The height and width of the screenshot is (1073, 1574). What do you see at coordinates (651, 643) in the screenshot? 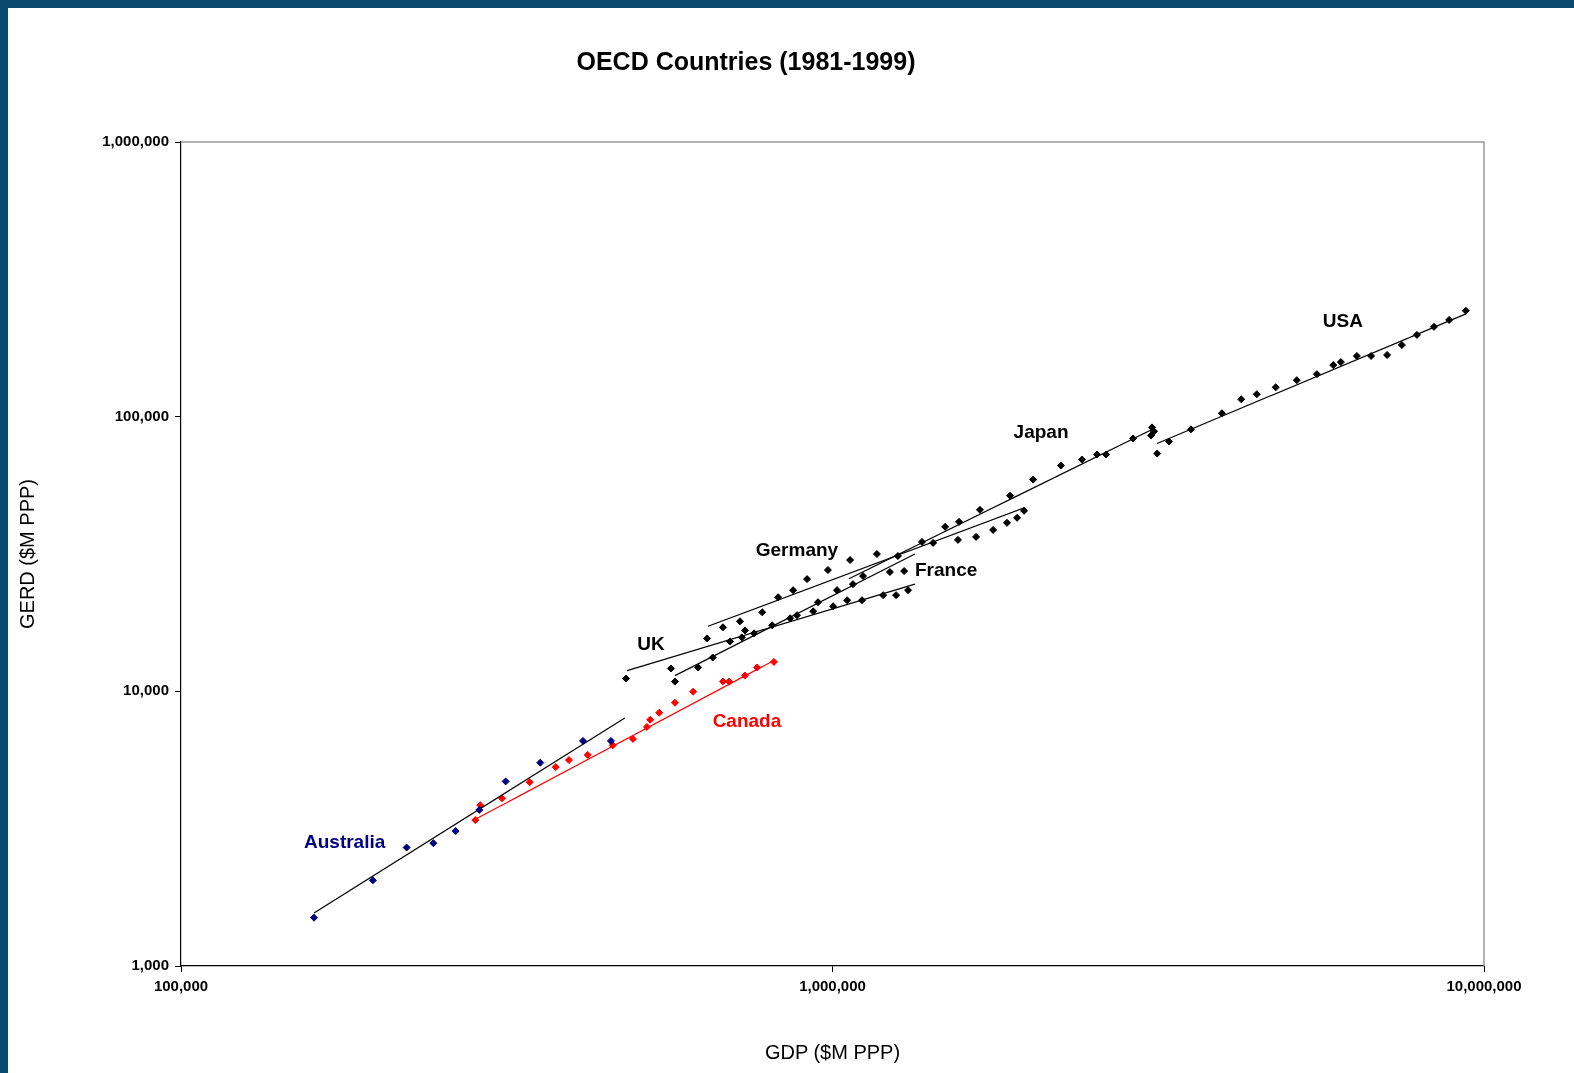
I see `series-label: UK` at bounding box center [651, 643].